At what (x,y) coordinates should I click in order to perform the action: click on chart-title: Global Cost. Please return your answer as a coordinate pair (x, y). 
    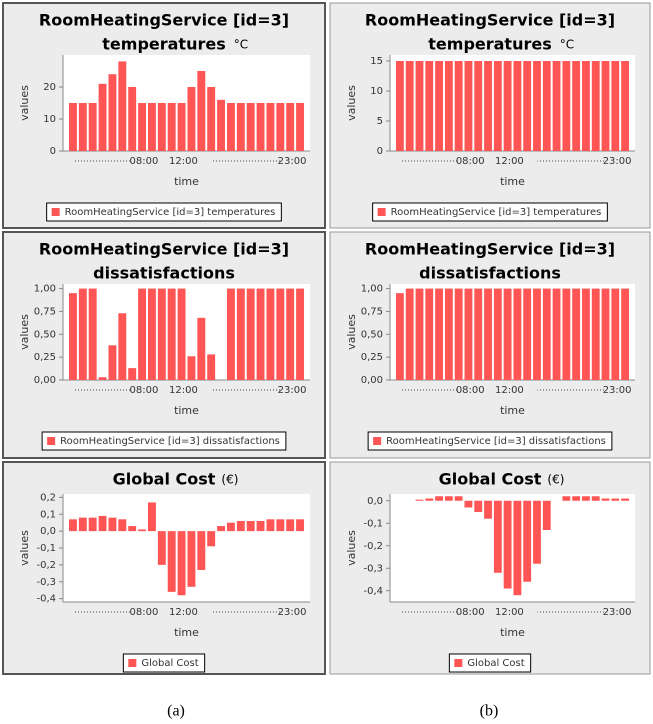
    Looking at the image, I should click on (490, 479).